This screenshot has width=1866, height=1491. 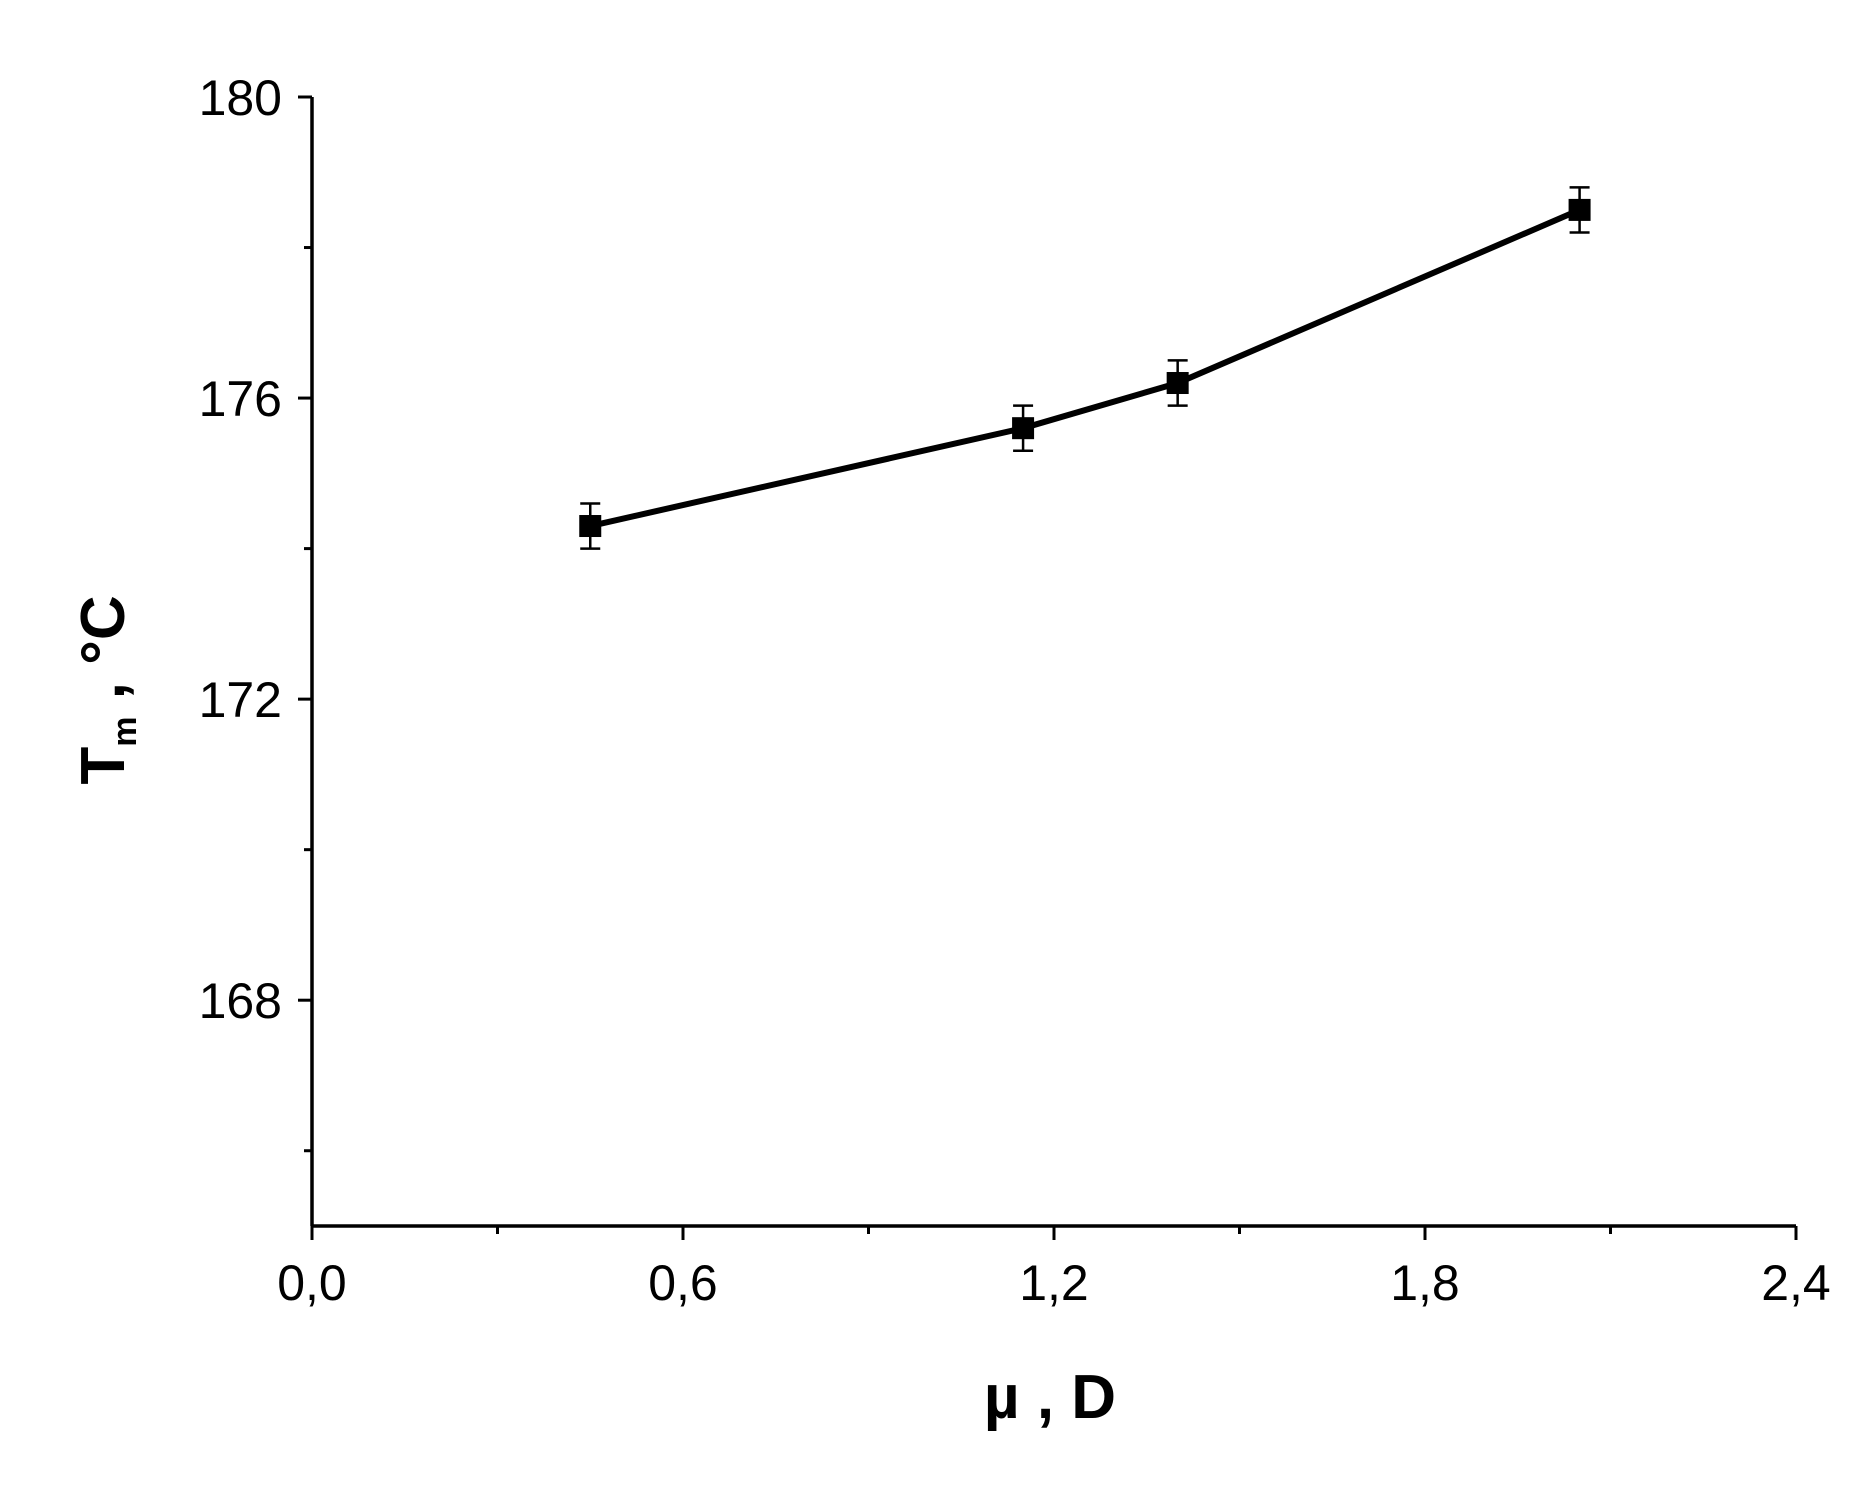 What do you see at coordinates (312, 1283) in the screenshot?
I see `x-tick-label: 0,0` at bounding box center [312, 1283].